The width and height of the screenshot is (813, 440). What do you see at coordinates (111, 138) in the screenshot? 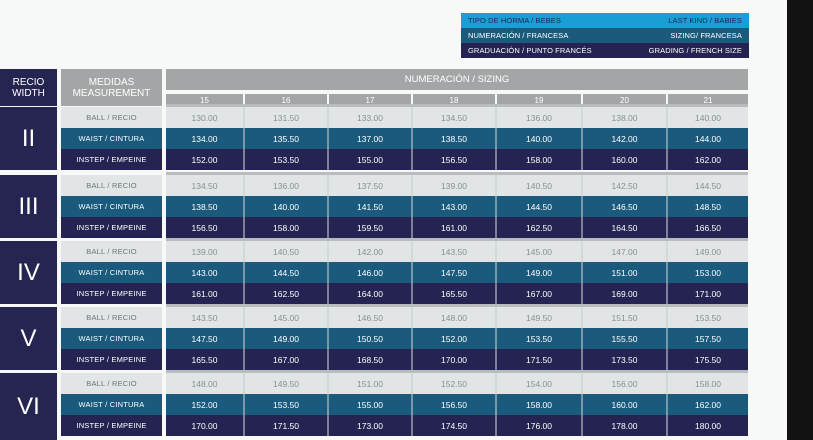
I see `waist-row-label: WAIST / CINTURA` at bounding box center [111, 138].